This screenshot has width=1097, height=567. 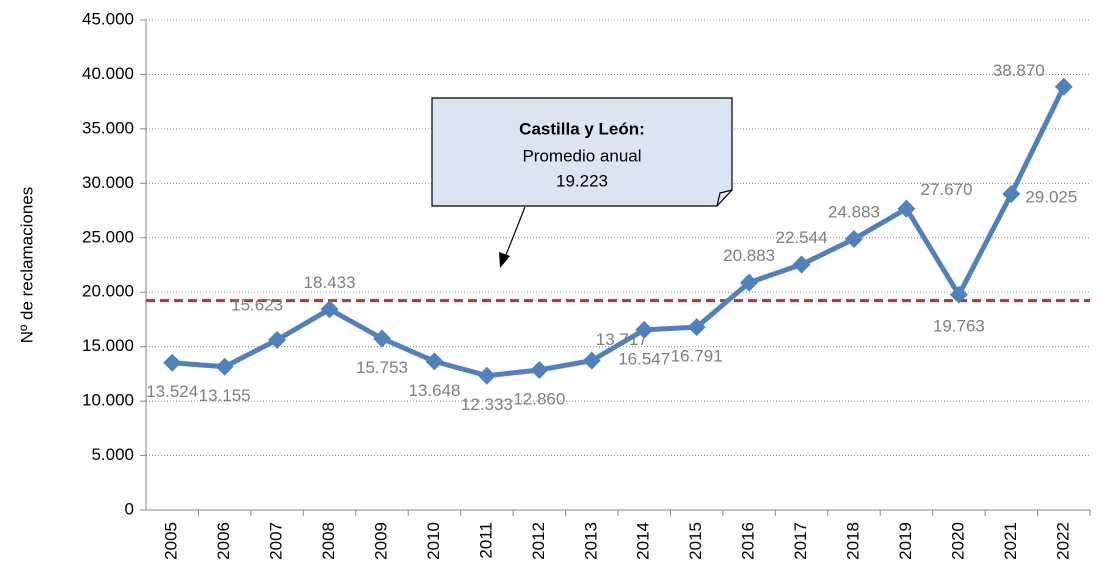 What do you see at coordinates (108, 345) in the screenshot?
I see `y-tick-label: 15.000` at bounding box center [108, 345].